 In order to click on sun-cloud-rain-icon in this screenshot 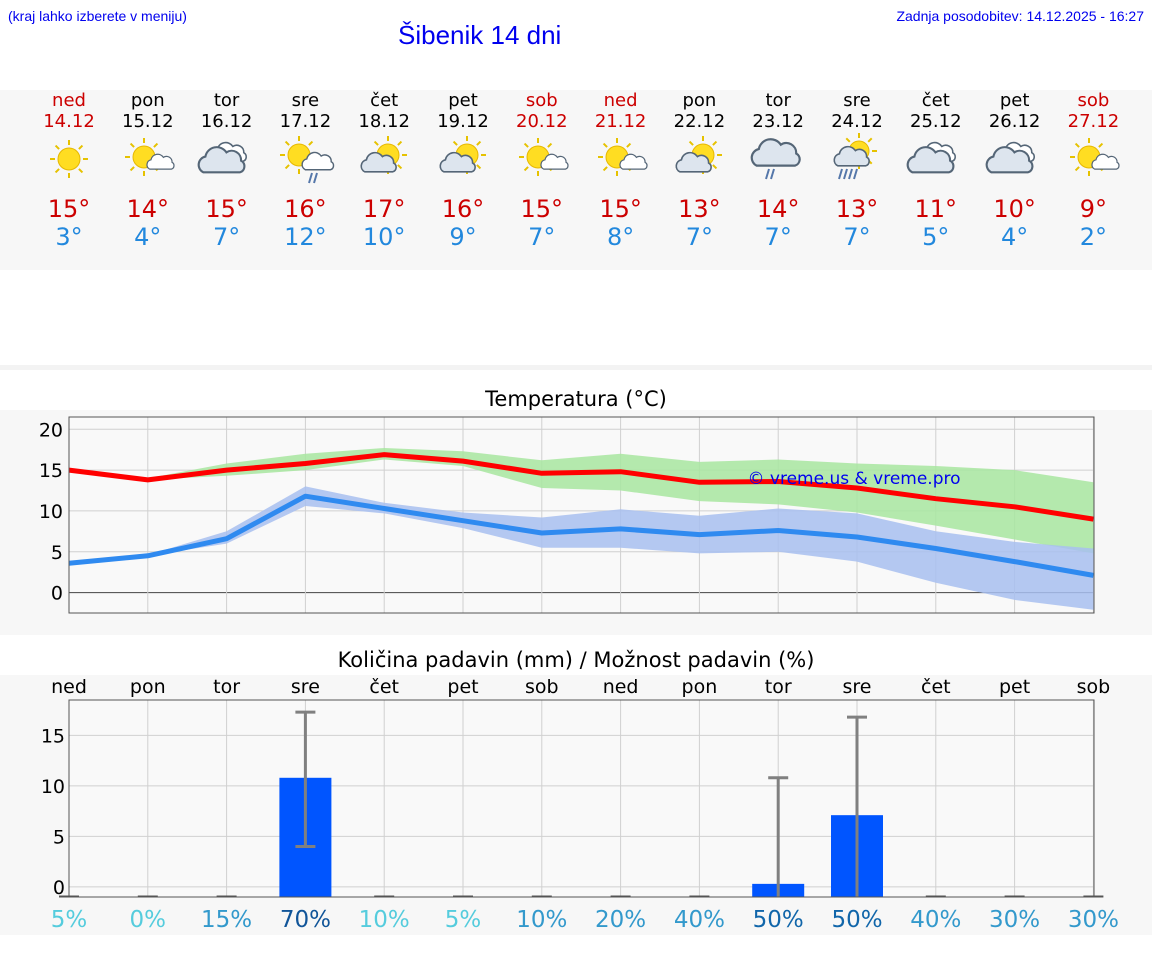, I will do `click(307, 160)`.